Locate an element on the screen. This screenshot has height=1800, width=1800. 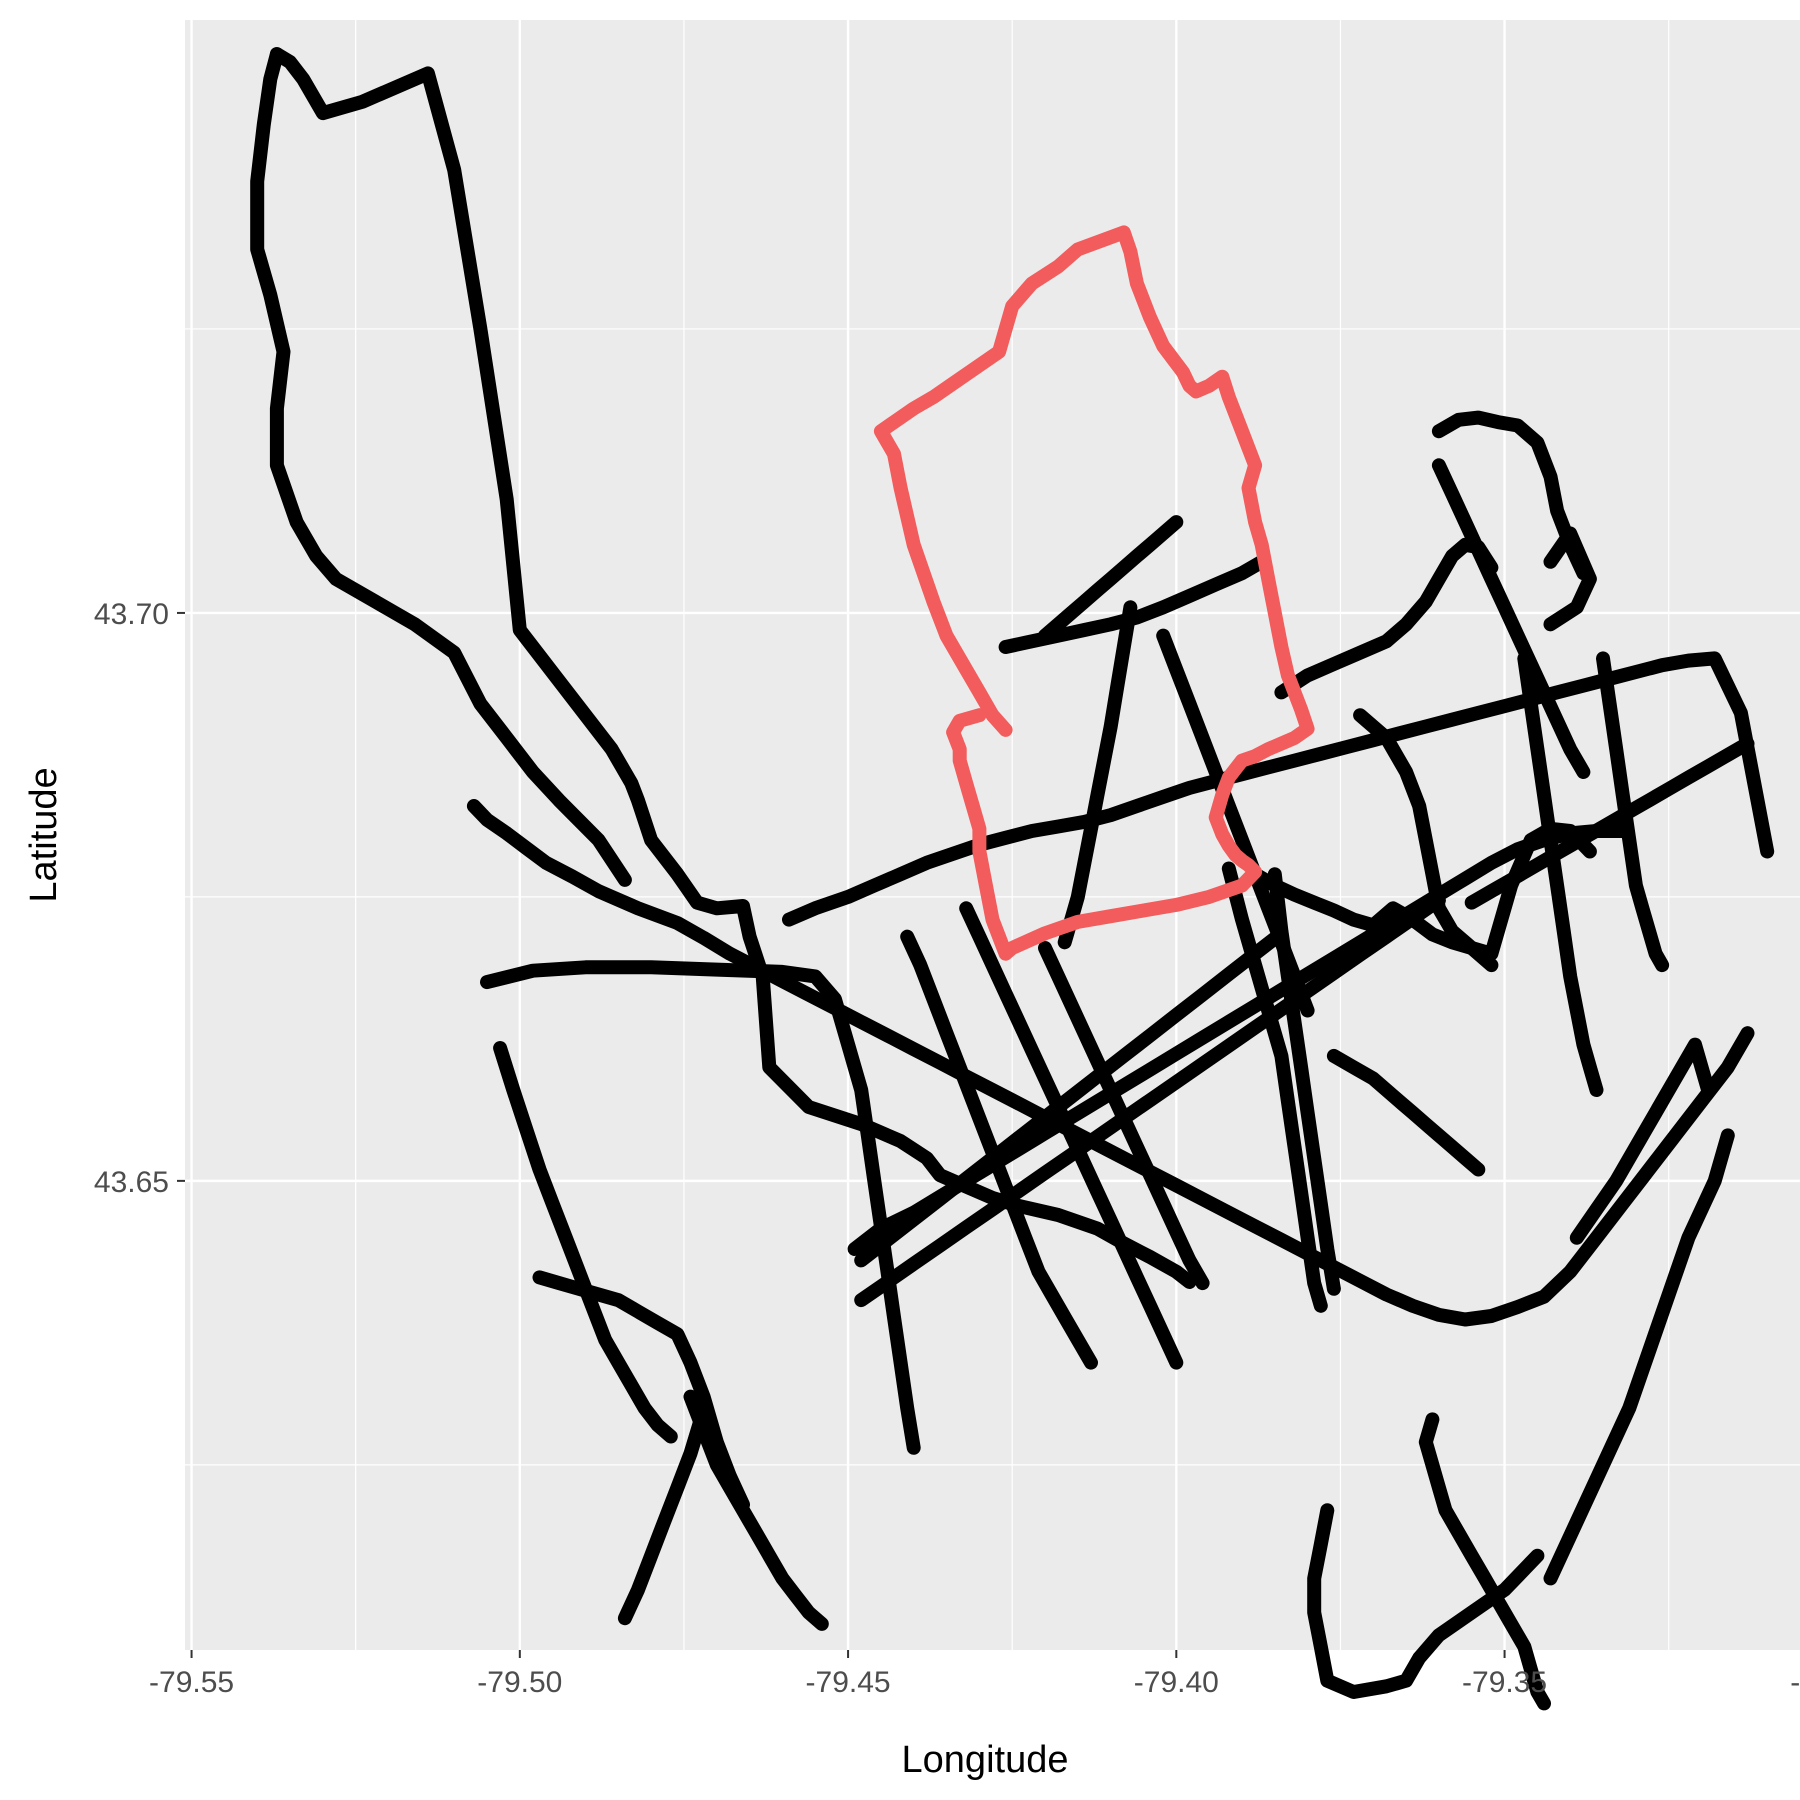
x-axis: -79.55 -79.50 -79.45 -79.40 -79.35 -79.30 is located at coordinates (974, 1674).